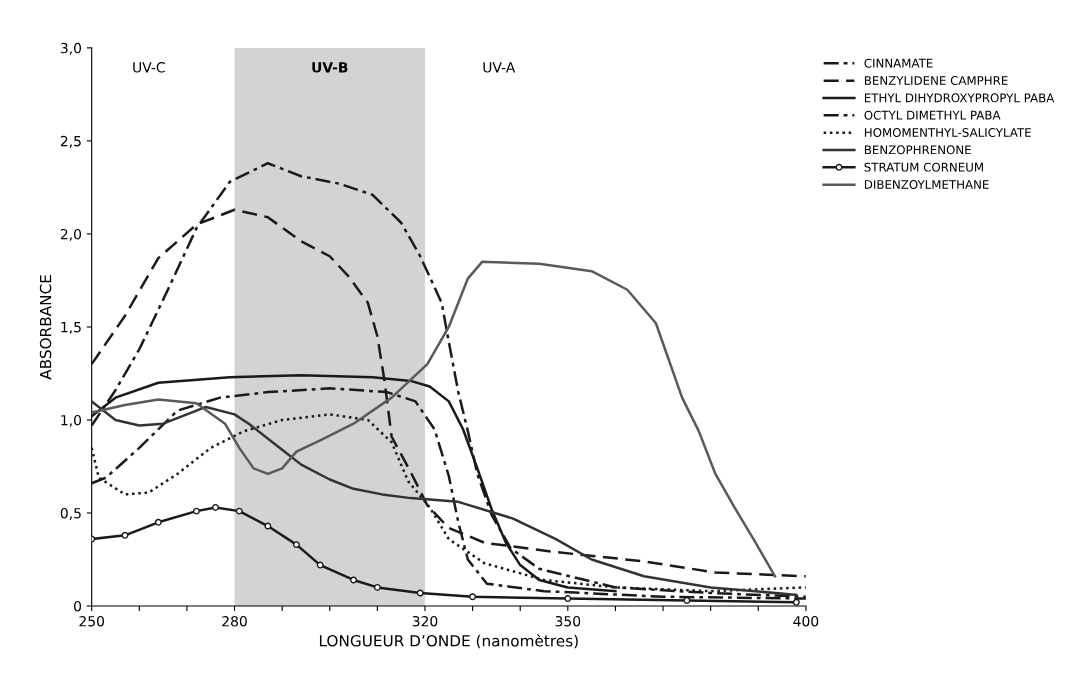 Image resolution: width=1066 pixels, height=684 pixels. I want to click on x-tick-label: 350, so click(568, 621).